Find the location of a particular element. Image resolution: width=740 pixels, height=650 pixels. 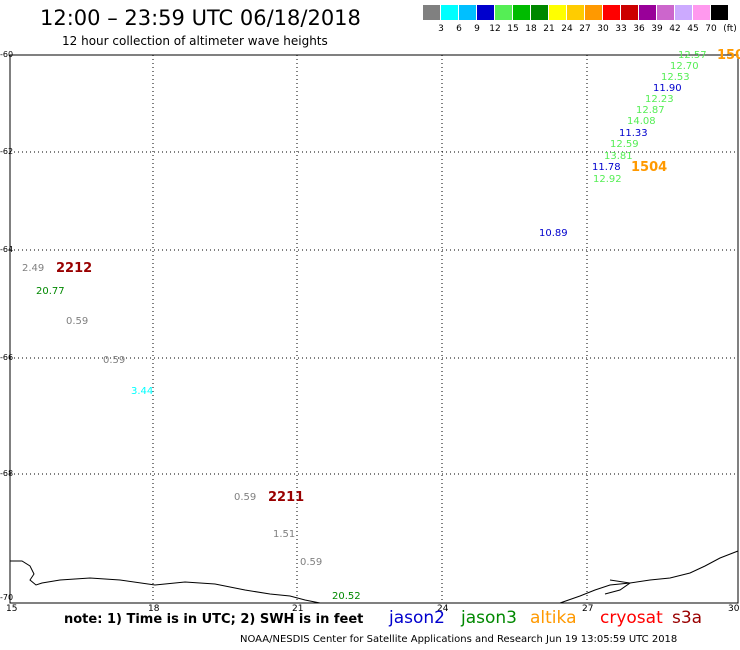

pass-id-label: 150 is located at coordinates (728, 55).